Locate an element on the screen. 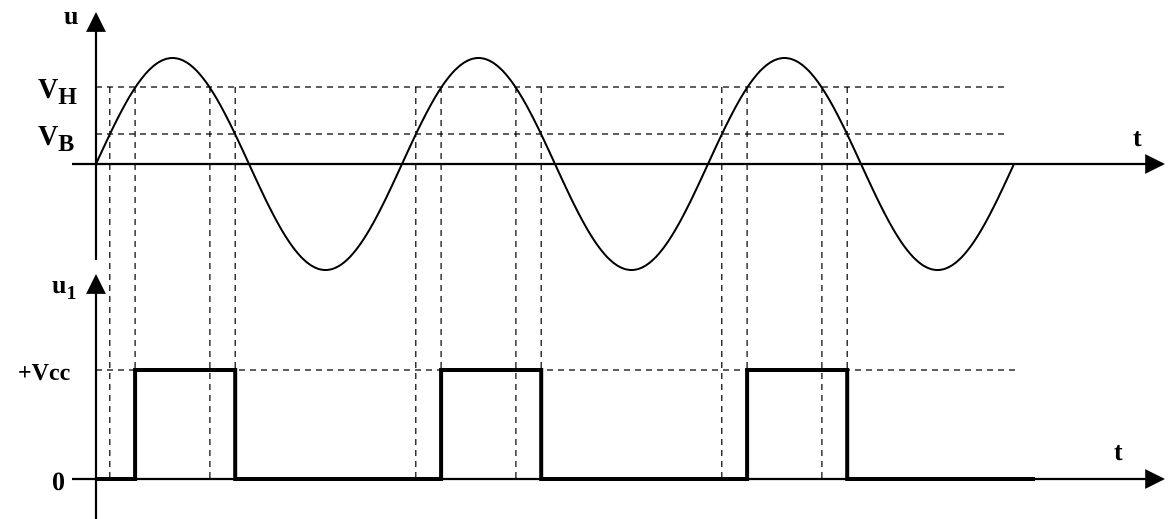  zero-label: 0 is located at coordinates (58, 481).